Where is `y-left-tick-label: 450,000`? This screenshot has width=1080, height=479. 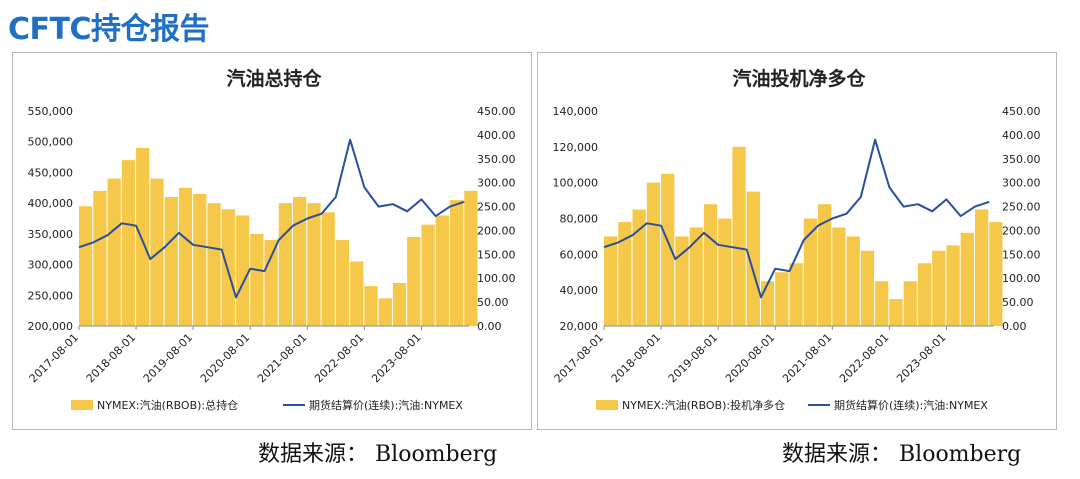 y-left-tick-label: 450,000 is located at coordinates (51, 172).